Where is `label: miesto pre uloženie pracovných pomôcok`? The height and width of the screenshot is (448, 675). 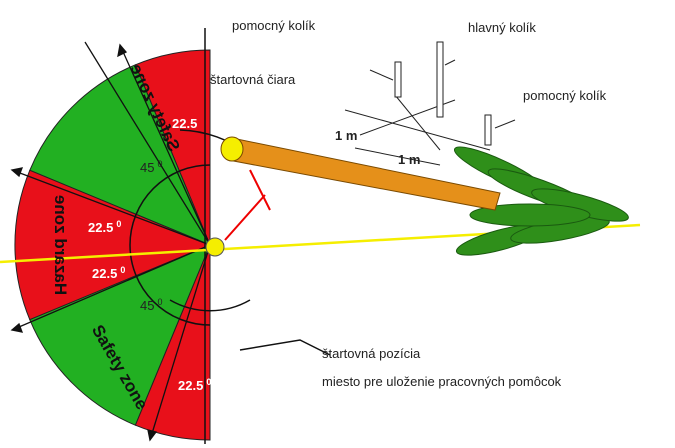
label: miesto pre uloženie pracovných pomôcok is located at coordinates (442, 381).